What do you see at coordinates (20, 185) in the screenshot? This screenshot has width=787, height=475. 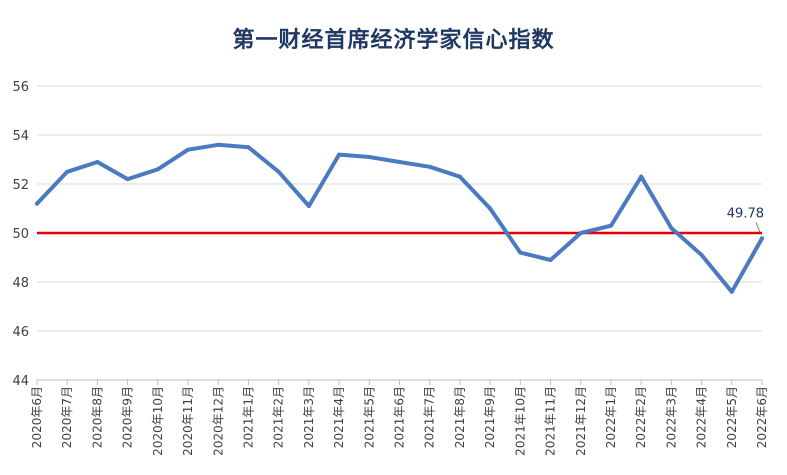 I see `y-tick-label: 52` at bounding box center [20, 185].